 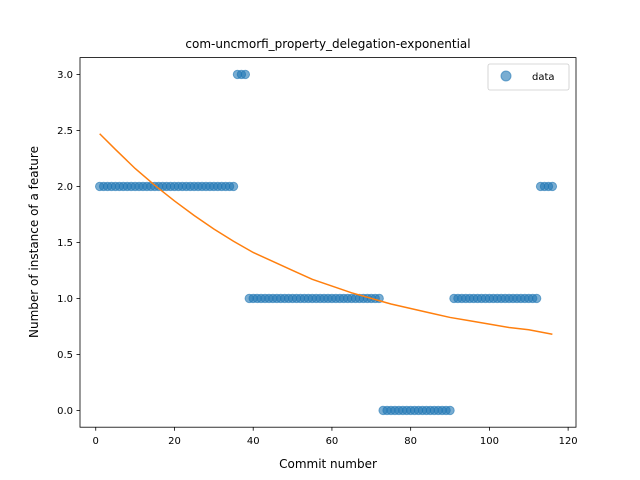 I want to click on x-tick-label: 100, so click(x=489, y=441).